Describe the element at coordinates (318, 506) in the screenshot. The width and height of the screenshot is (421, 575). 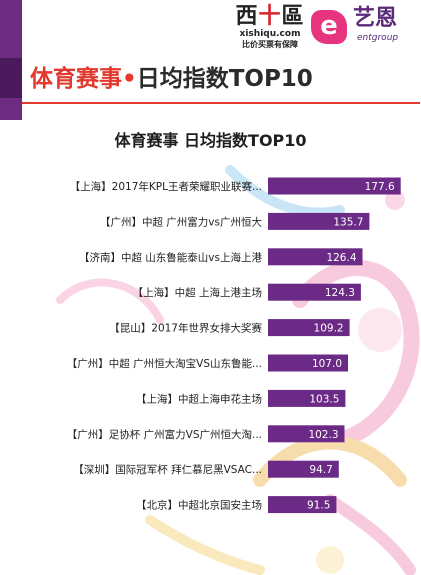
I see `bar-value-label: 91.5` at that location.